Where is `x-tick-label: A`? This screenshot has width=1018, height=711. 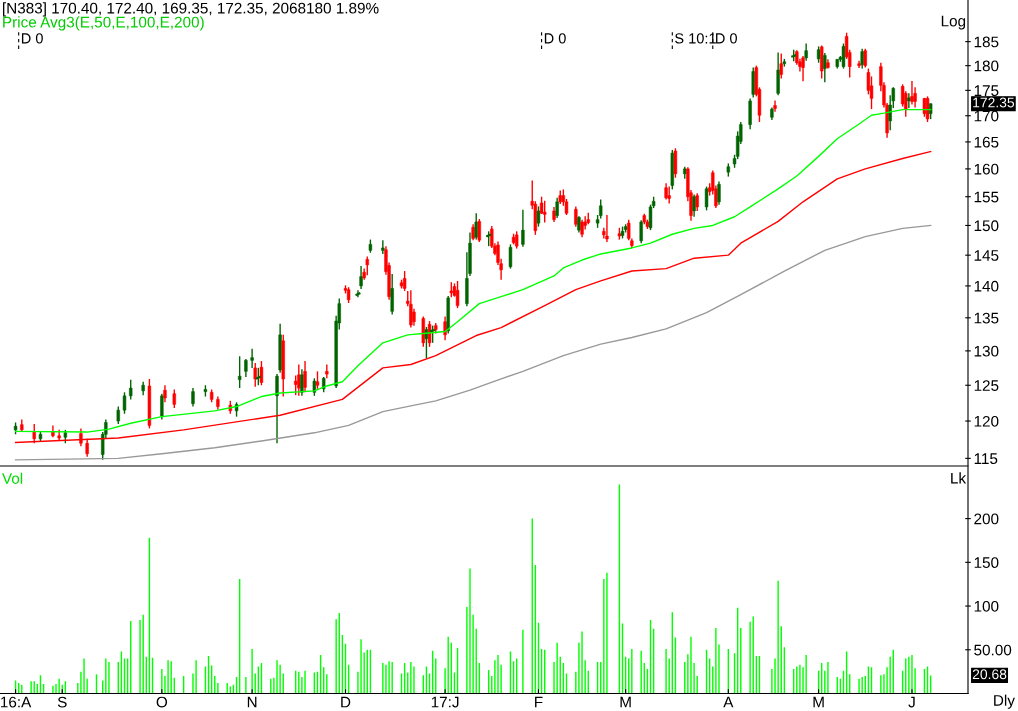 x-tick-label: A is located at coordinates (728, 702).